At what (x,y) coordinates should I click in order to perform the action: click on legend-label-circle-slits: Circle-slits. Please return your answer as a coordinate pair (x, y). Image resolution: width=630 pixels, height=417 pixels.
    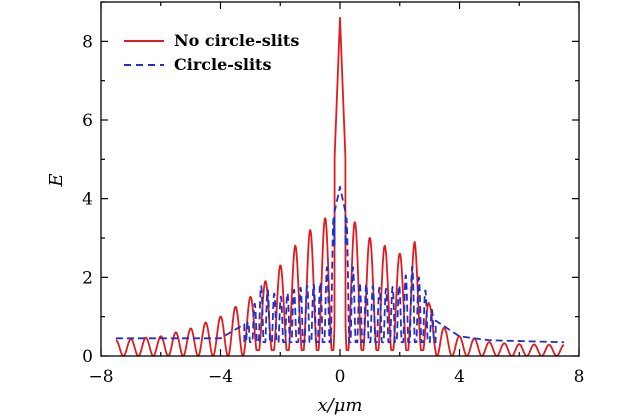
    Looking at the image, I should click on (222, 64).